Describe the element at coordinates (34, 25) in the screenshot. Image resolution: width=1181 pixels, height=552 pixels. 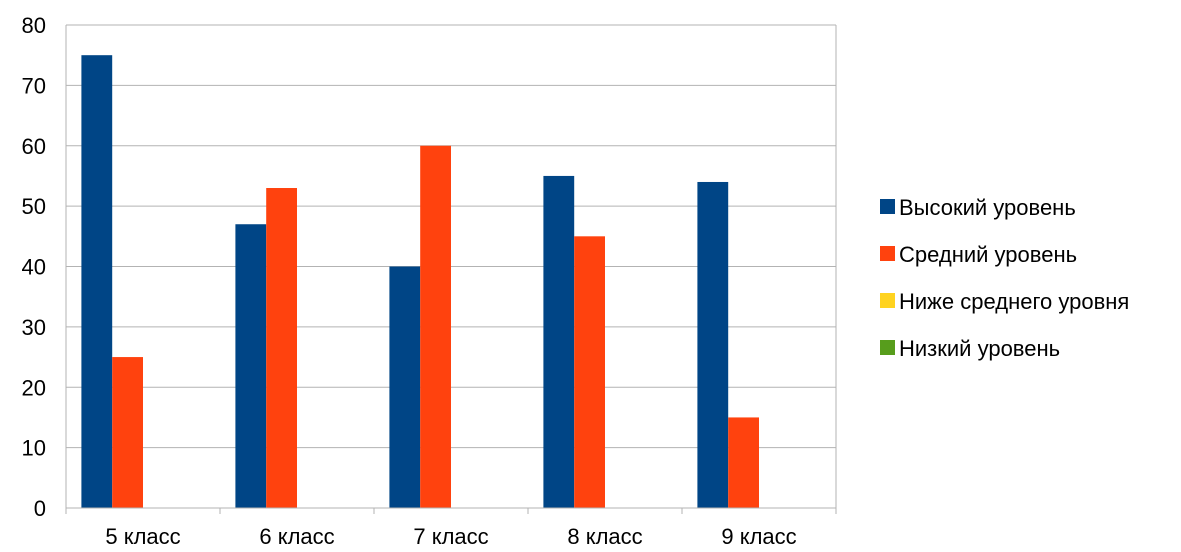
I see `y-tick-label: 80` at that location.